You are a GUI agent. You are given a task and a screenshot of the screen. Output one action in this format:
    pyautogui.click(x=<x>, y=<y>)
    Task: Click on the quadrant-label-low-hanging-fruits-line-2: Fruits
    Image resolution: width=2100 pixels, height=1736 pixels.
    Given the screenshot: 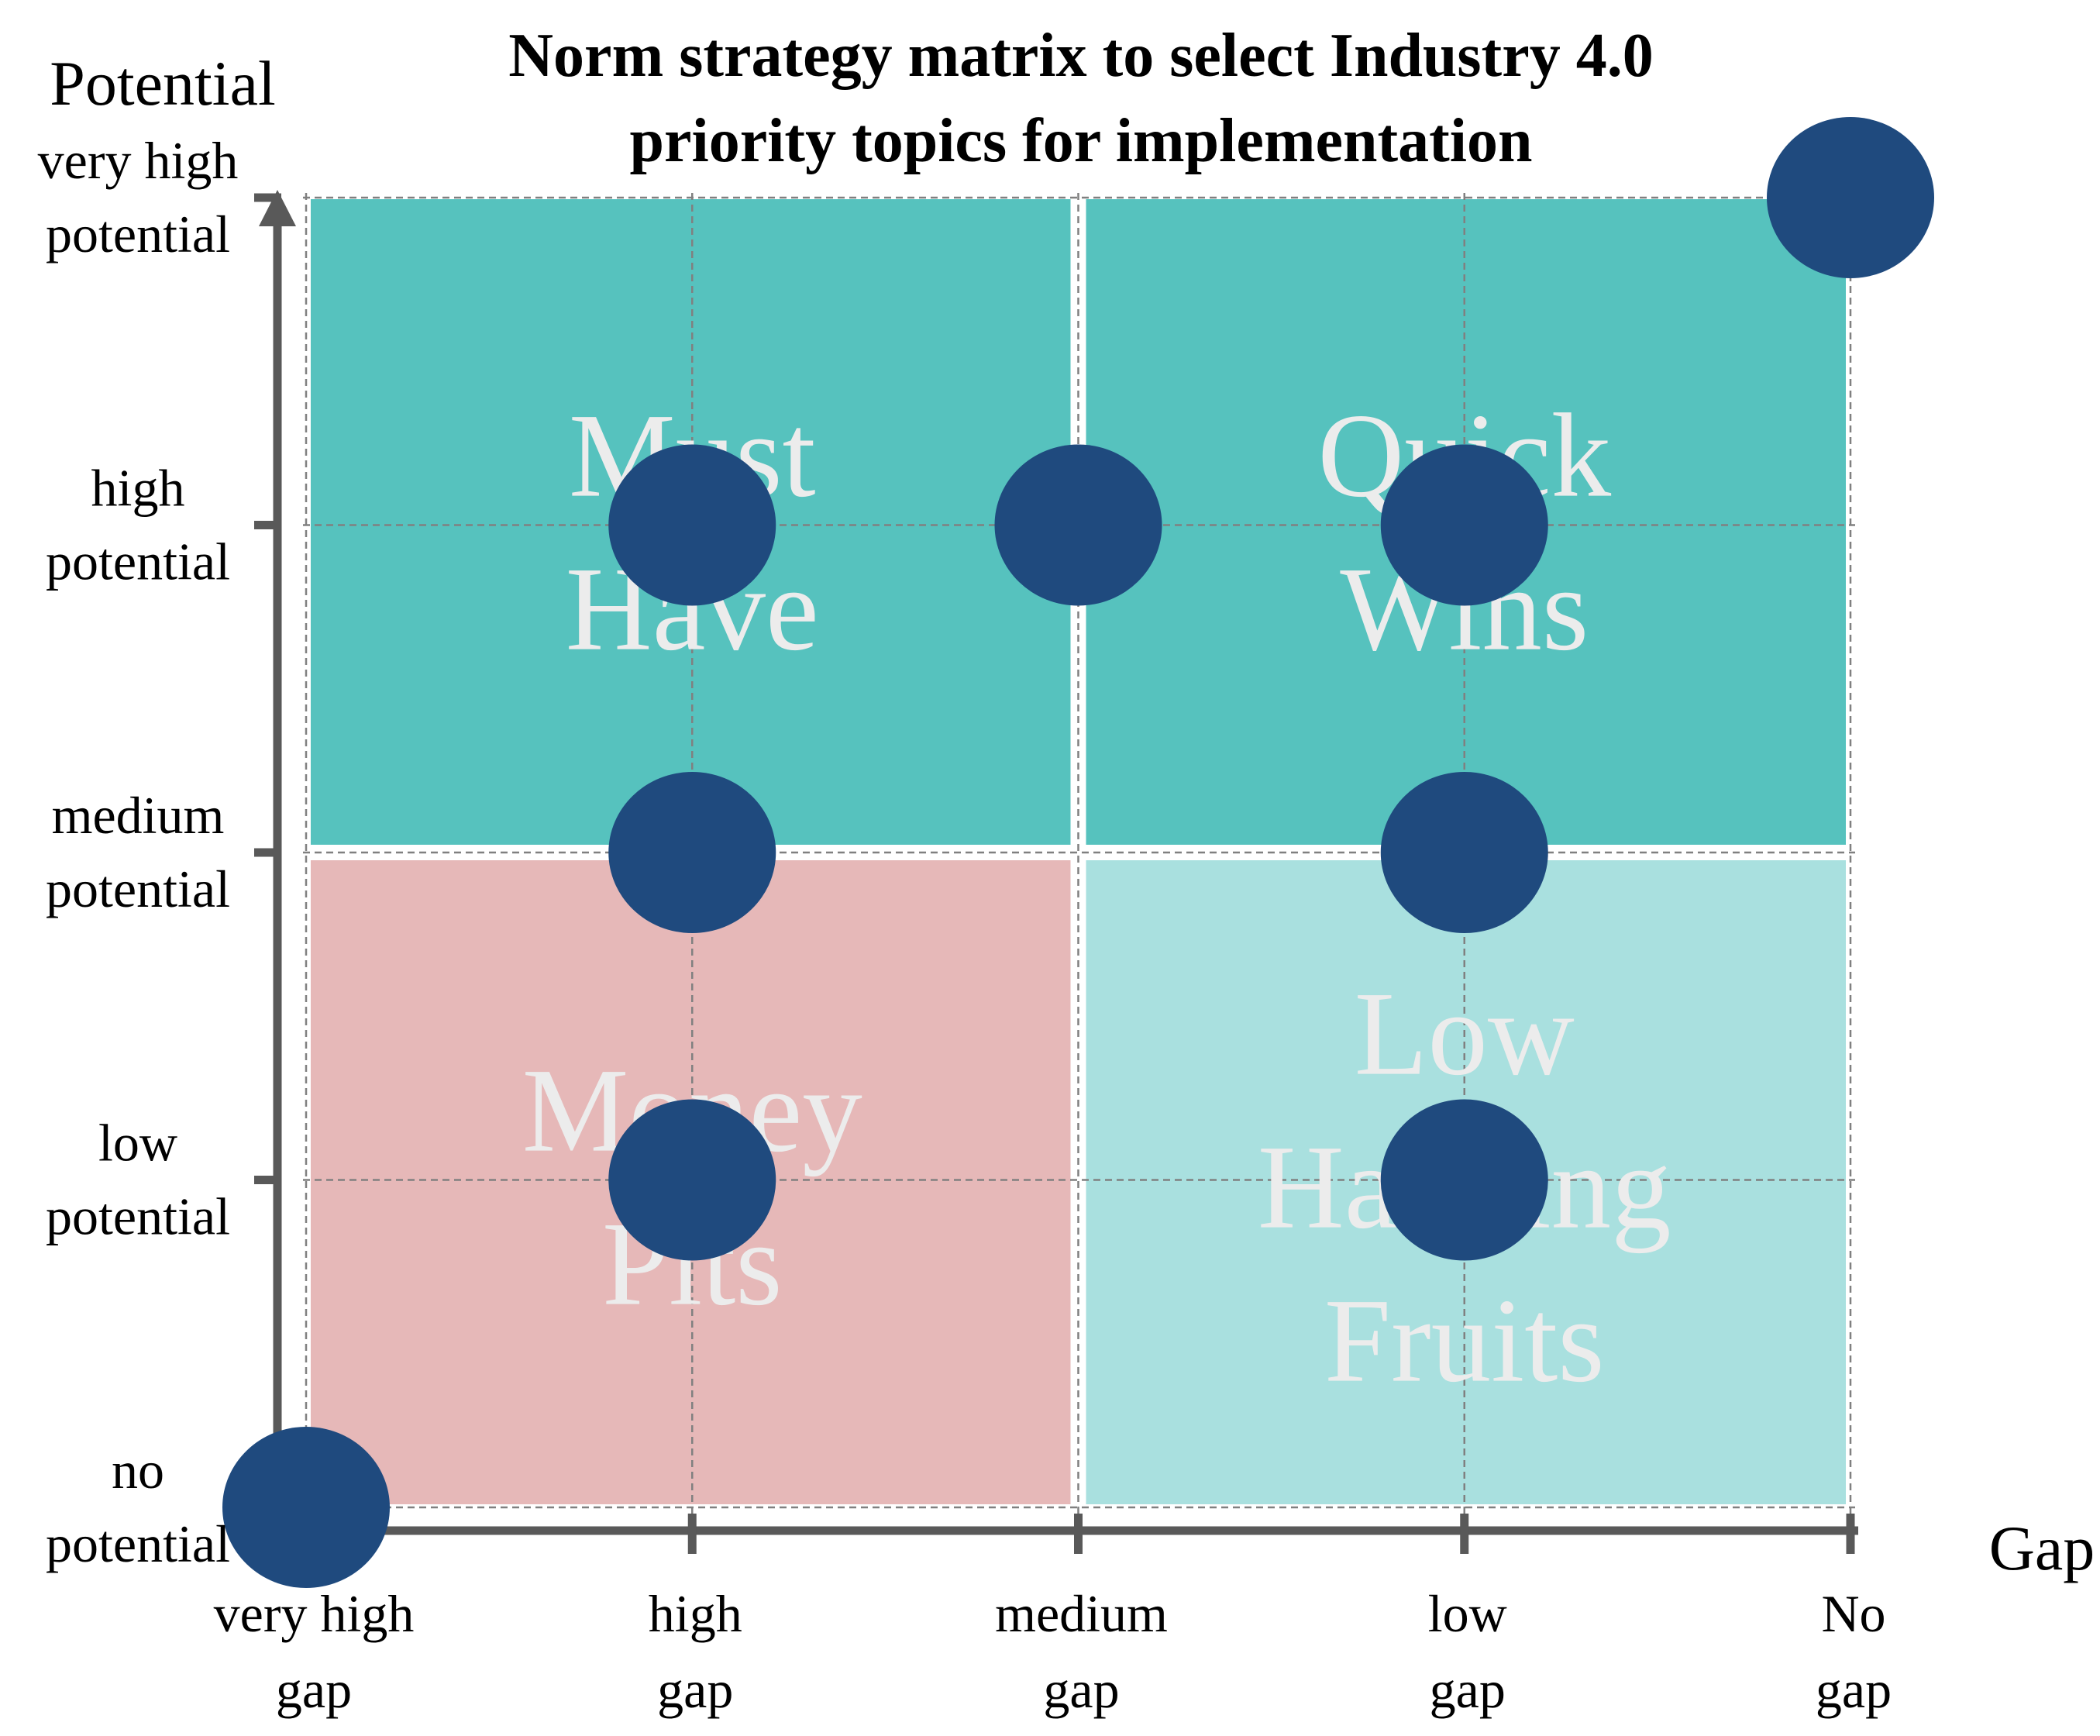 What is the action you would take?
    pyautogui.click(x=1465, y=1340)
    